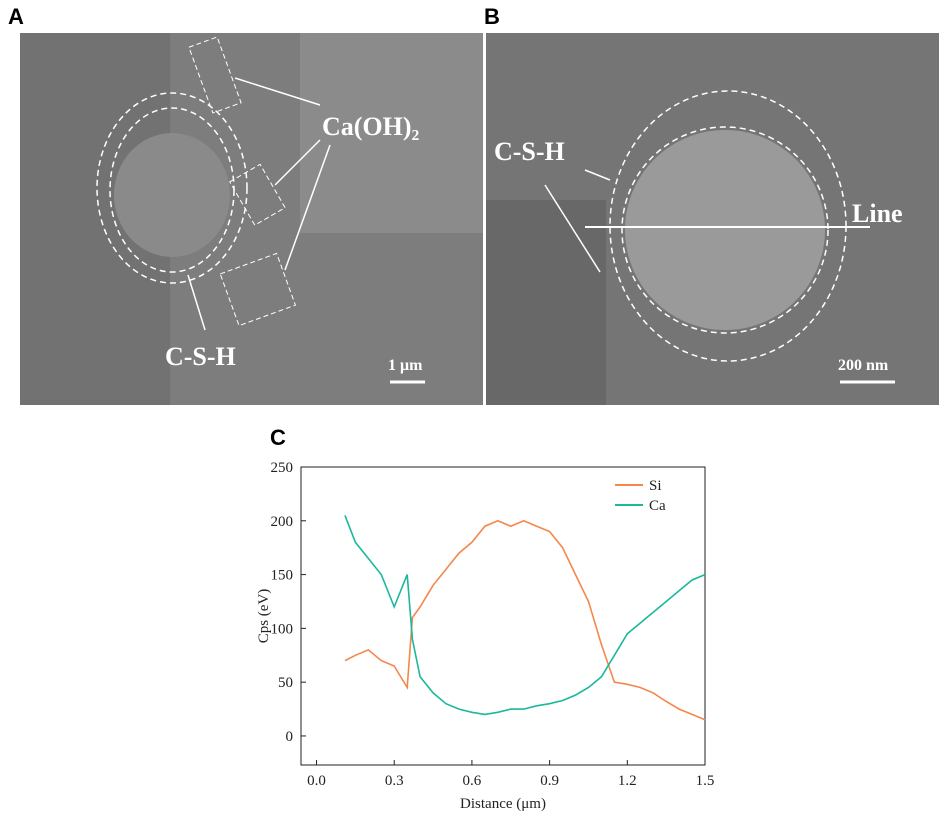 The image size is (939, 822). Describe the element at coordinates (278, 437) in the screenshot. I see `panel-label: C` at that location.